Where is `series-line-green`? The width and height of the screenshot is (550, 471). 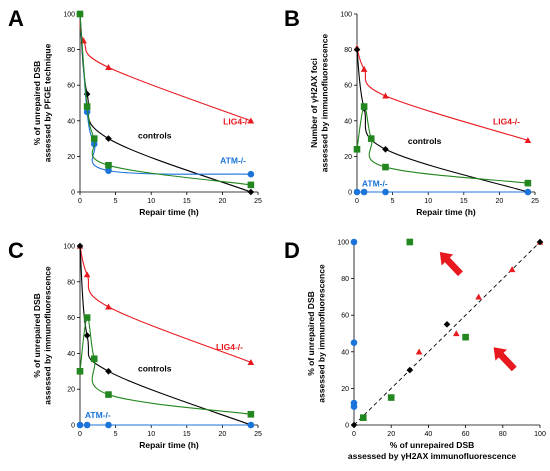
series-line-green is located at coordinates (165, 366).